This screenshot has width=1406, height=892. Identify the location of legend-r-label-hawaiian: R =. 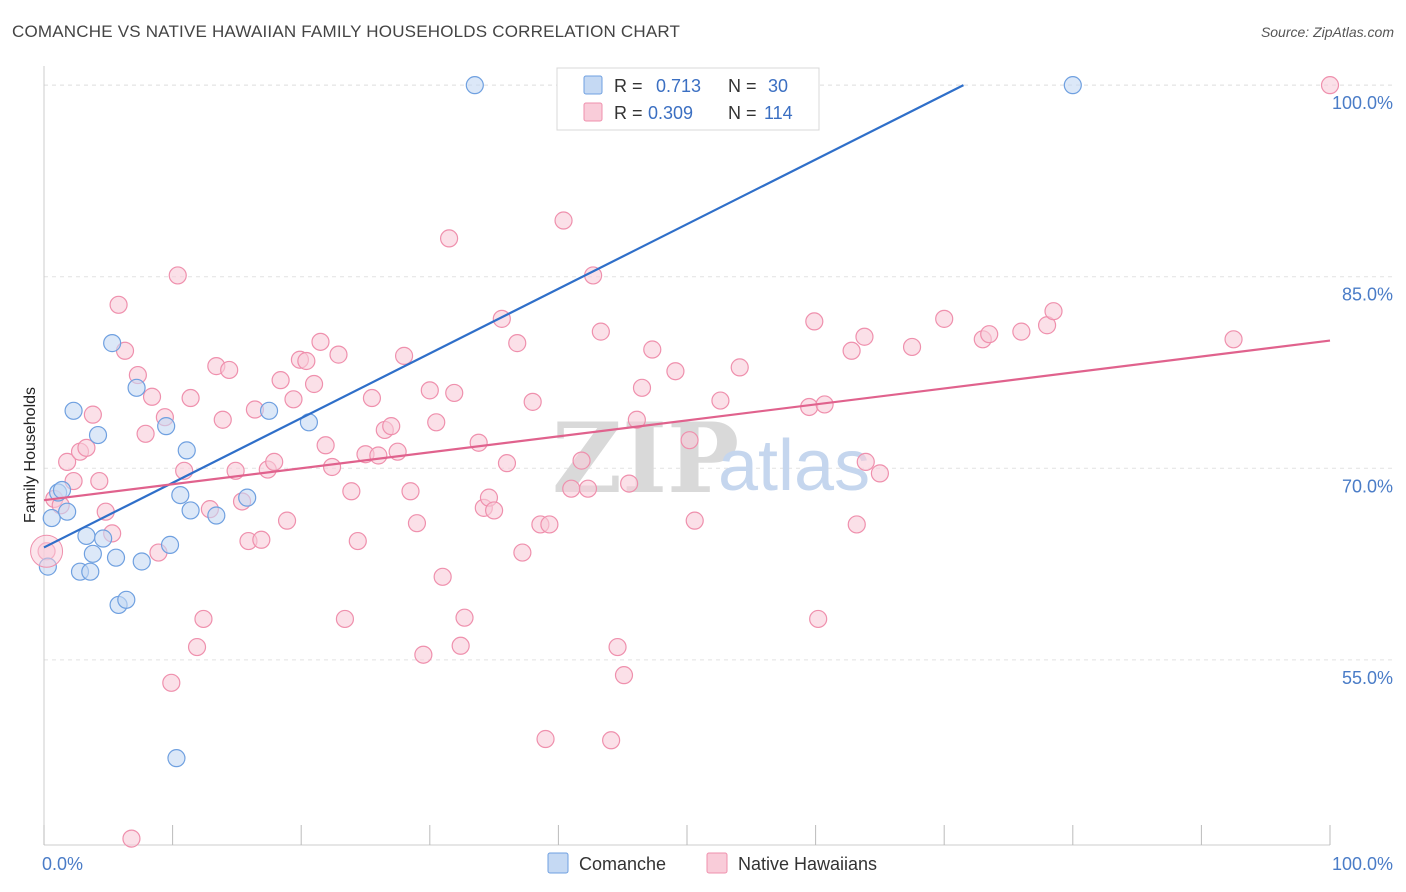
(628, 113).